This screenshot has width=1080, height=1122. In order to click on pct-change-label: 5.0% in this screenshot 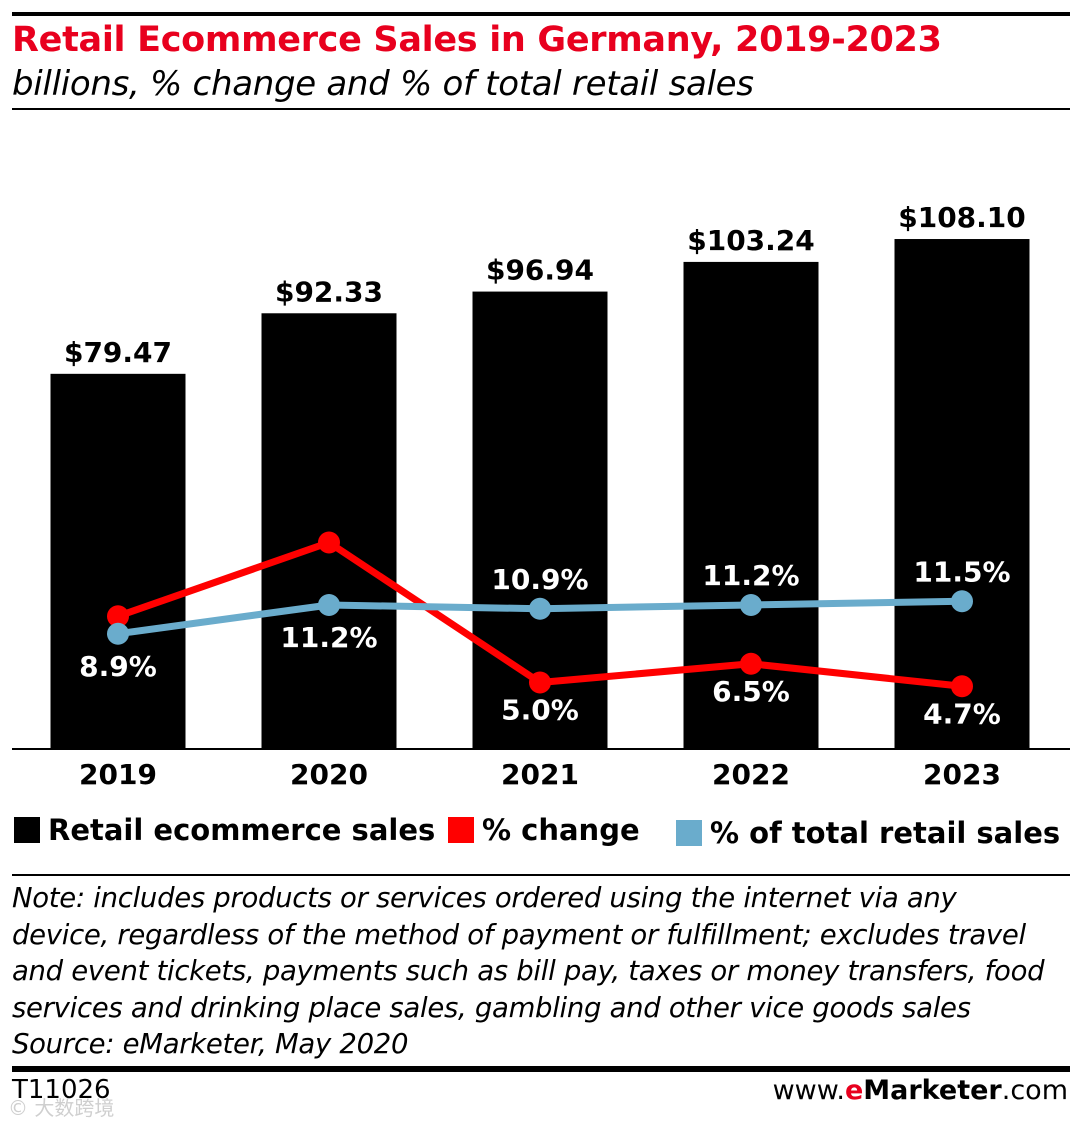, I will do `click(540, 710)`.